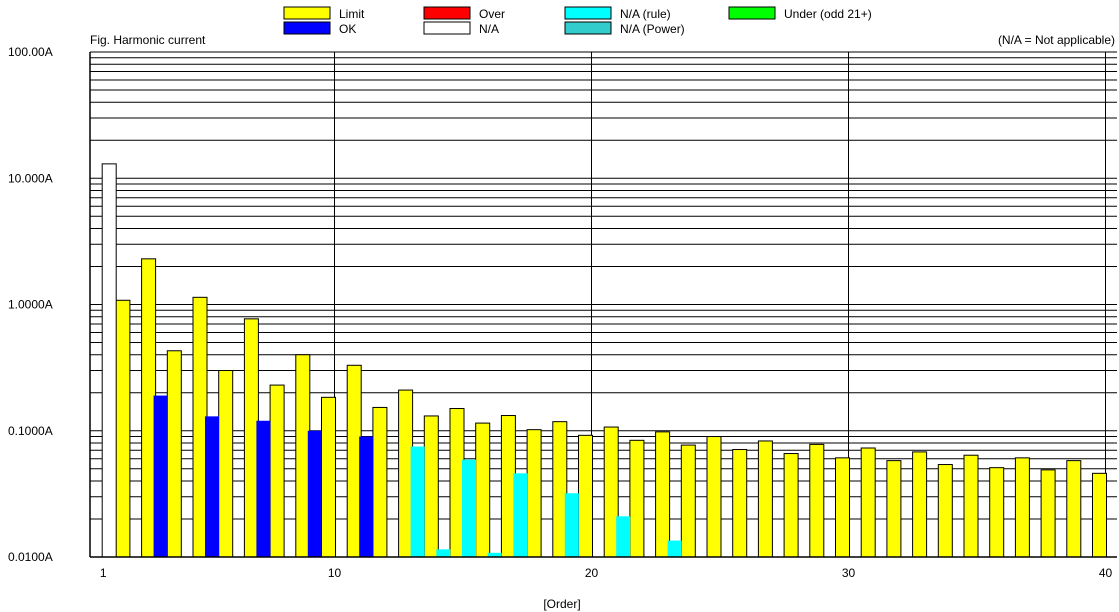 Image resolution: width=1119 pixels, height=612 pixels. What do you see at coordinates (828, 14) in the screenshot?
I see `legend-label-under: Under (odd 21+)` at bounding box center [828, 14].